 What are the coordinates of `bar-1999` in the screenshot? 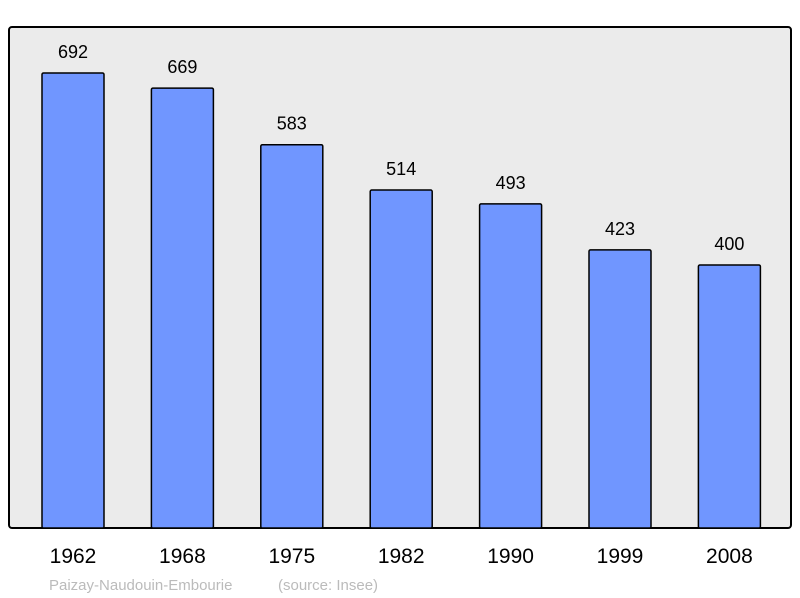 It's located at (620, 389).